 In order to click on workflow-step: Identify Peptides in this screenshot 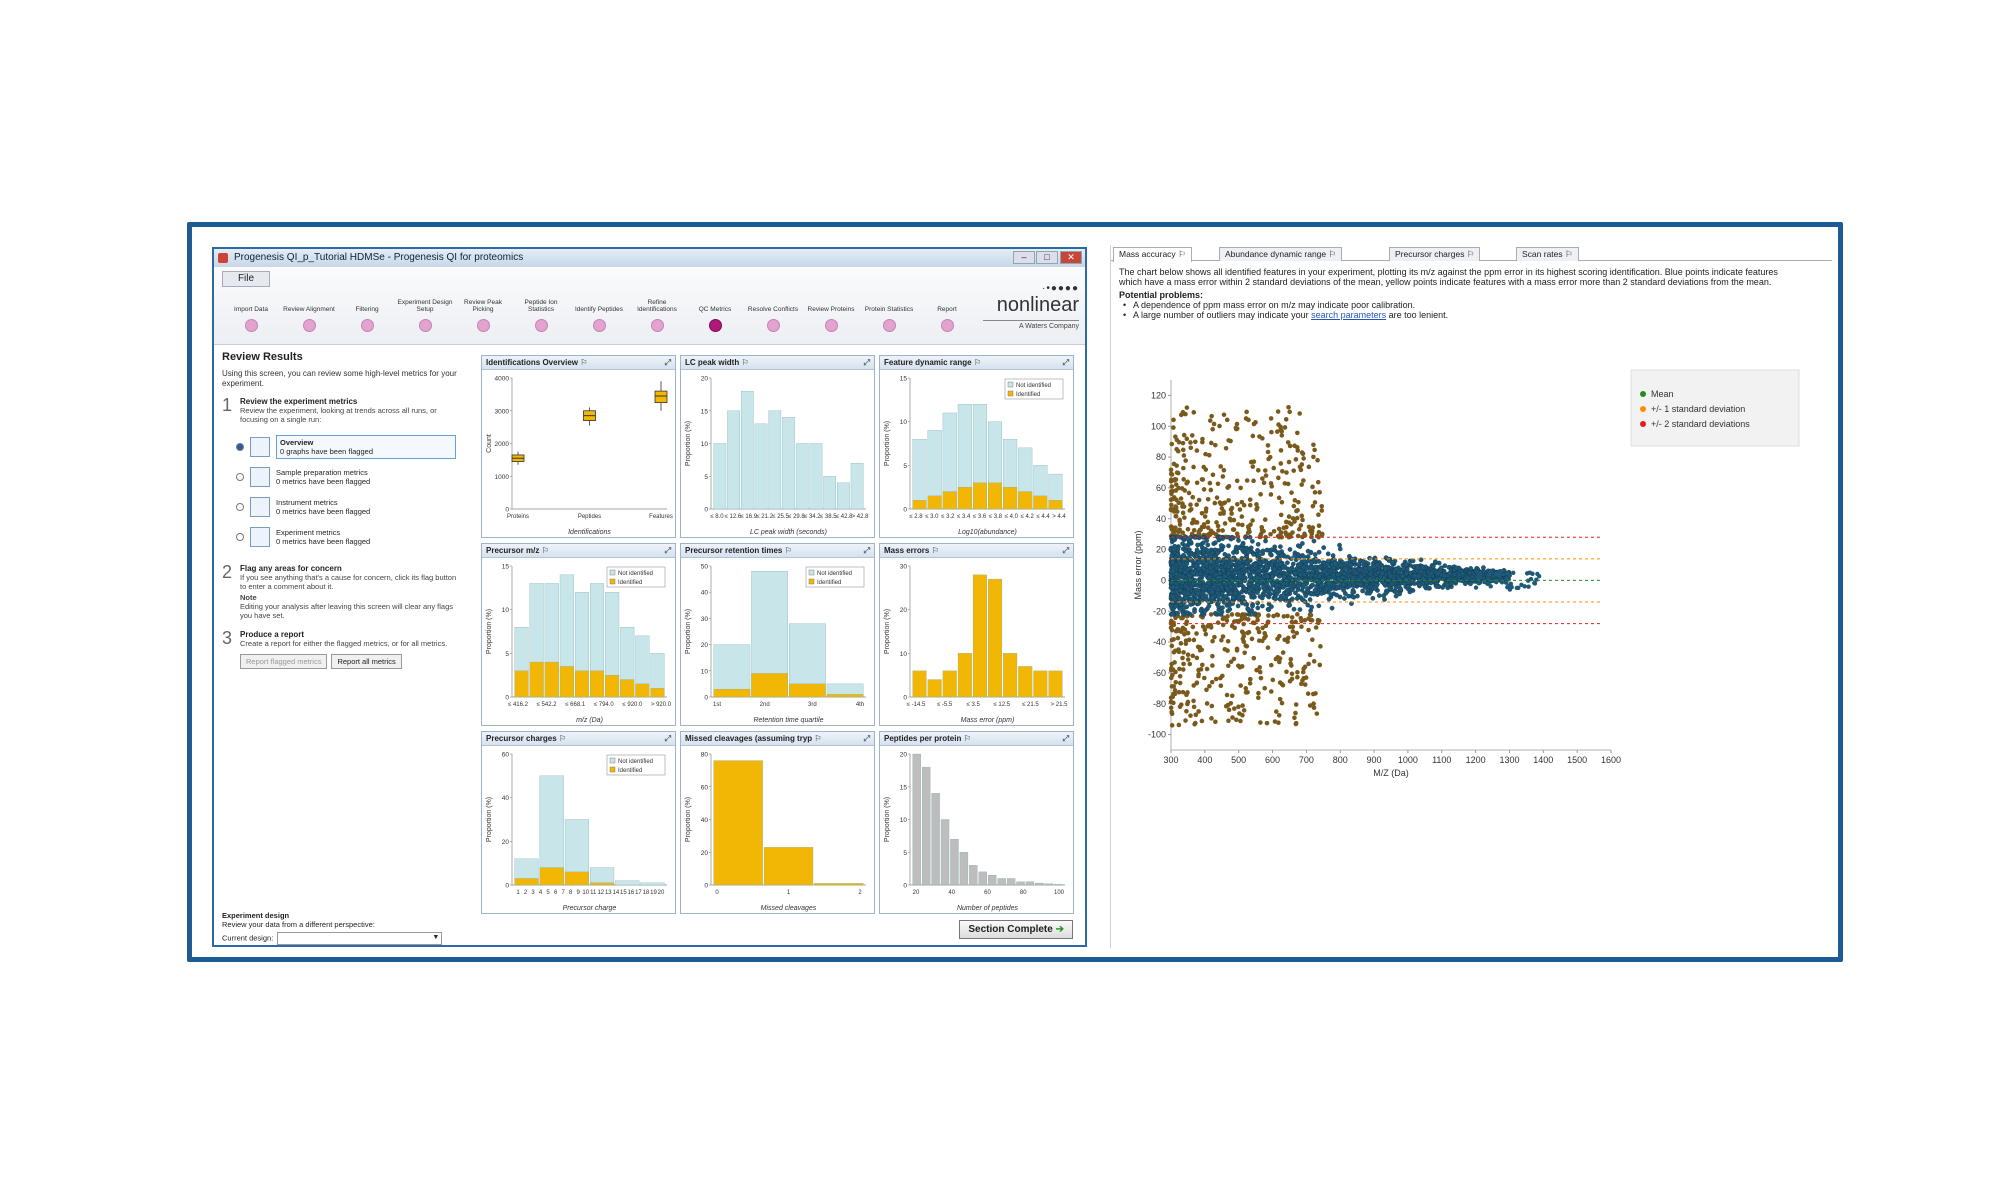, I will do `click(599, 310)`.